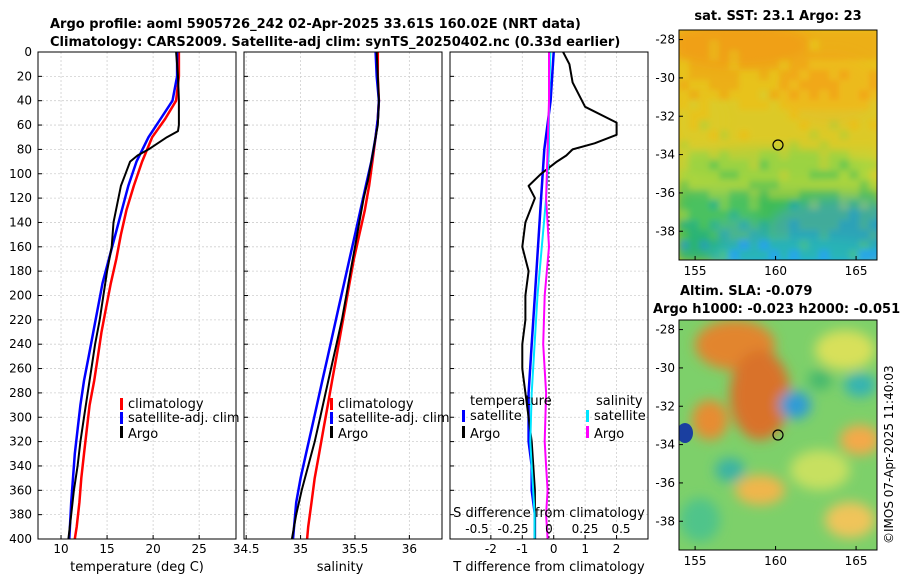  Describe the element at coordinates (778, 435) in the screenshot. I see `sla-argo-marker` at that location.